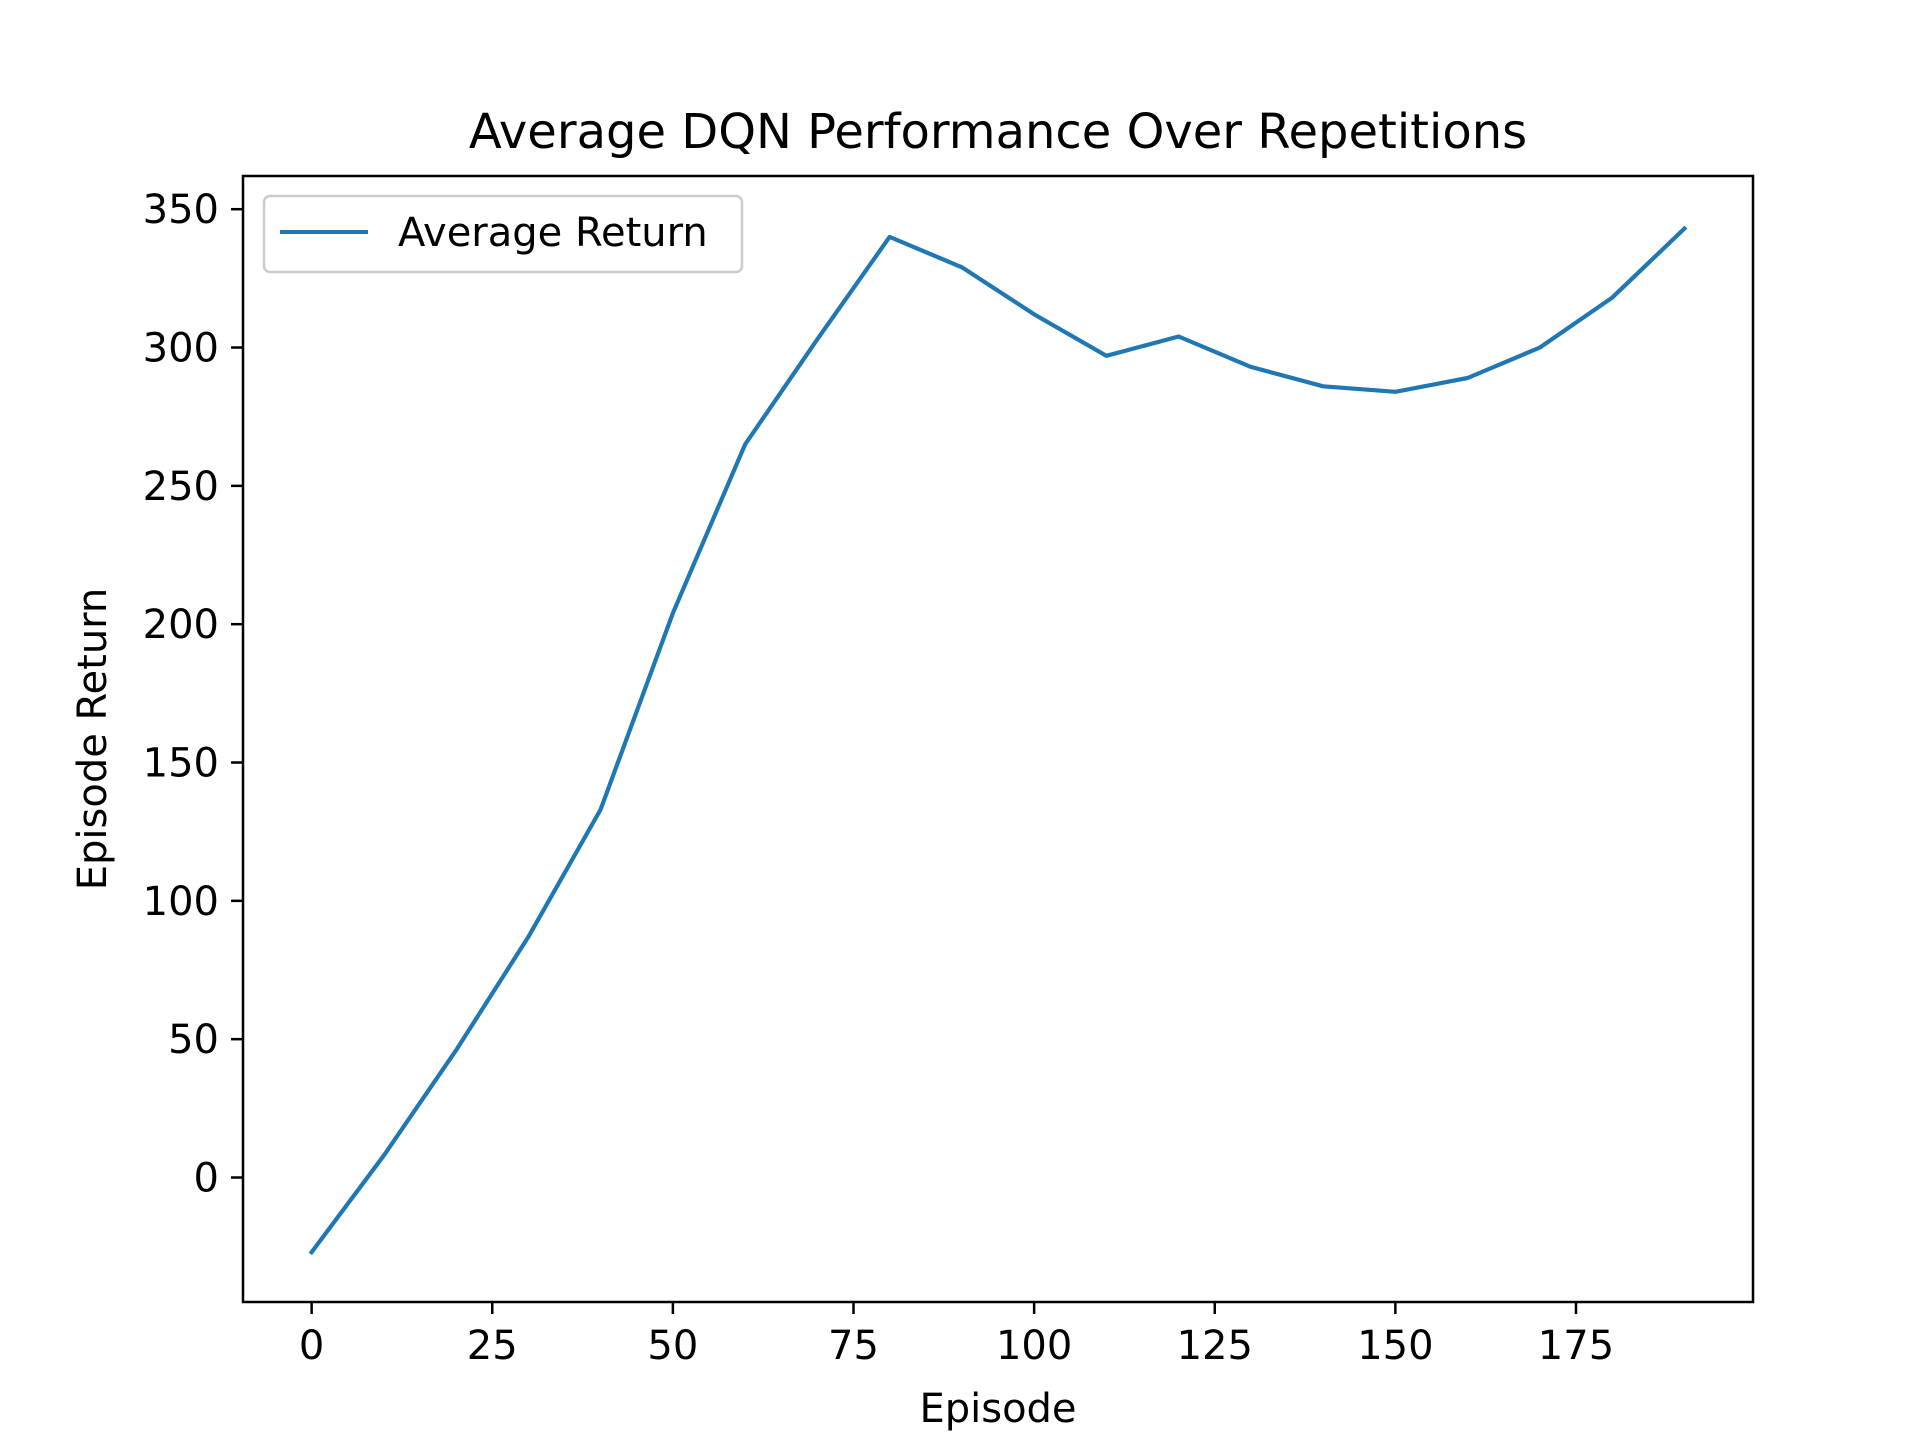 This screenshot has height=1445, width=1920. What do you see at coordinates (1576, 1346) in the screenshot?
I see `x-tick-label: 175` at bounding box center [1576, 1346].